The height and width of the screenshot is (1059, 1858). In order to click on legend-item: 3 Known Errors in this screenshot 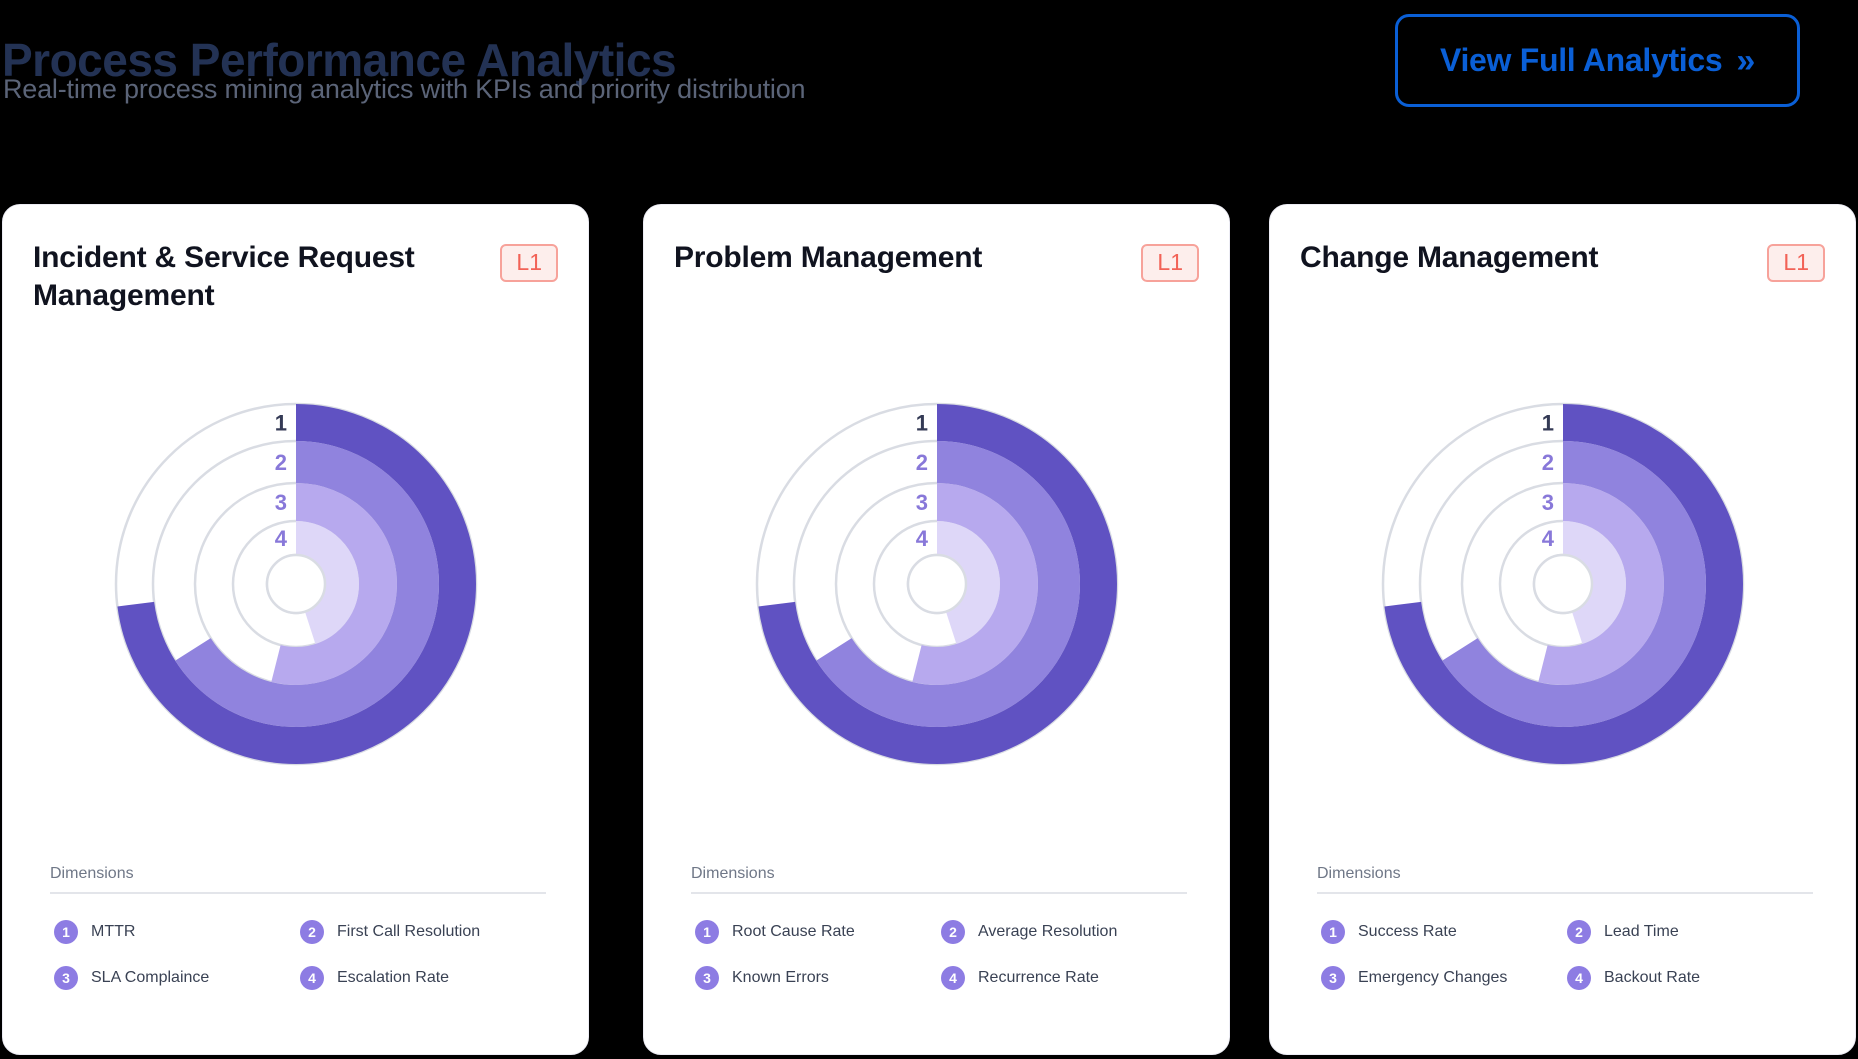, I will do `click(818, 978)`.